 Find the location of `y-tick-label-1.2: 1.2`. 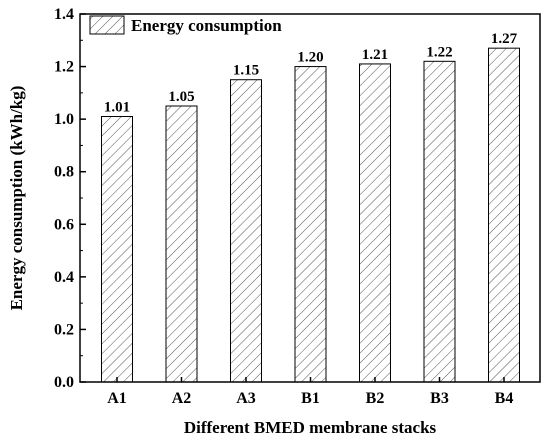

y-tick-label-1.2: 1.2 is located at coordinates (64, 67).